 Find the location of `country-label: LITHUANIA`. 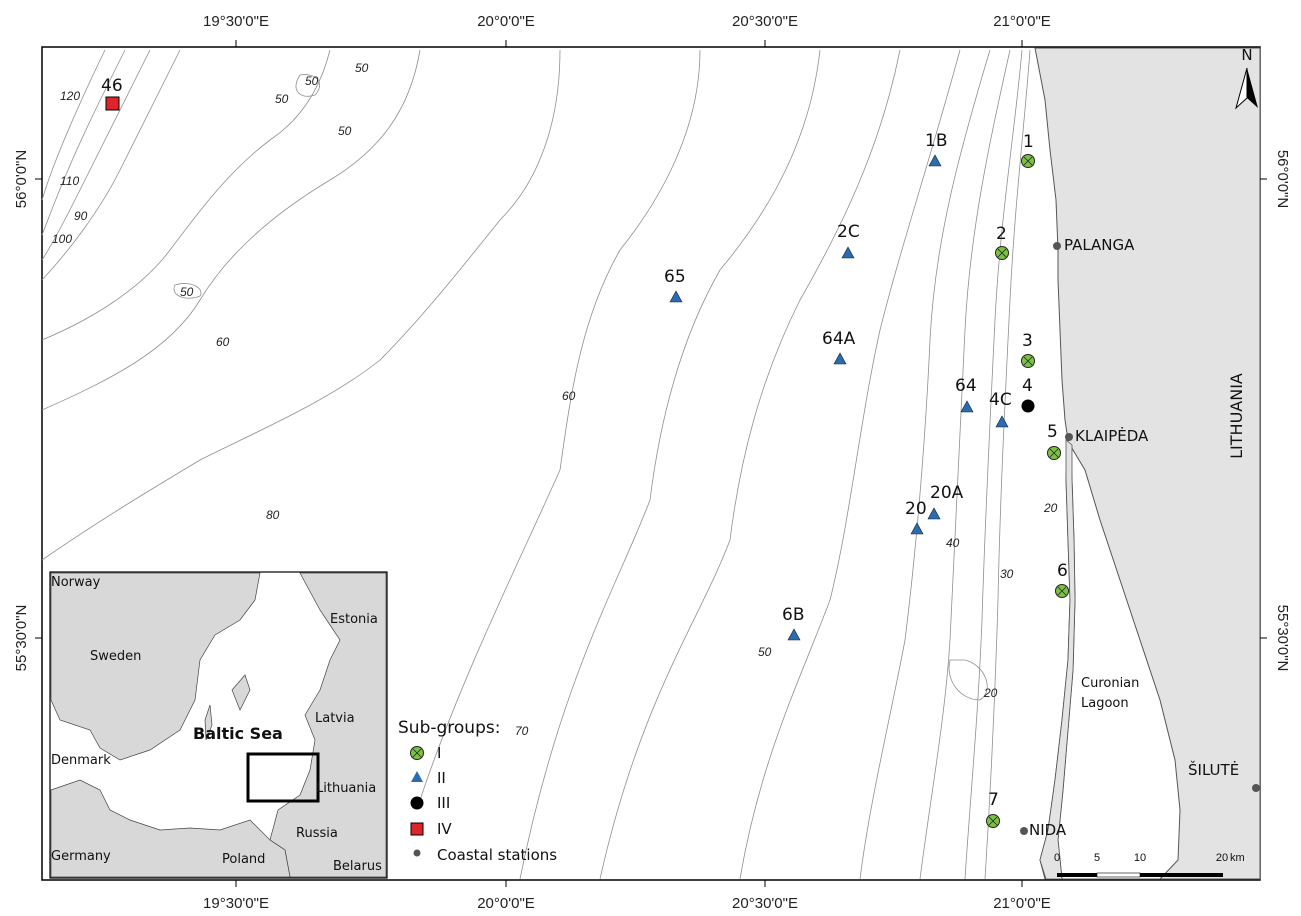

country-label: LITHUANIA is located at coordinates (1236, 416).